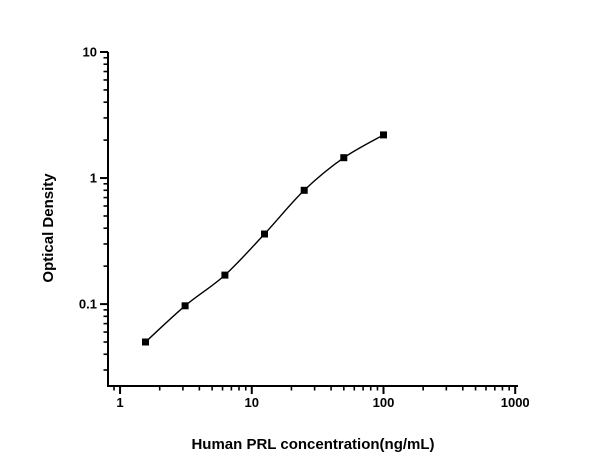  I want to click on x-tick-label: 1000, so click(515, 402).